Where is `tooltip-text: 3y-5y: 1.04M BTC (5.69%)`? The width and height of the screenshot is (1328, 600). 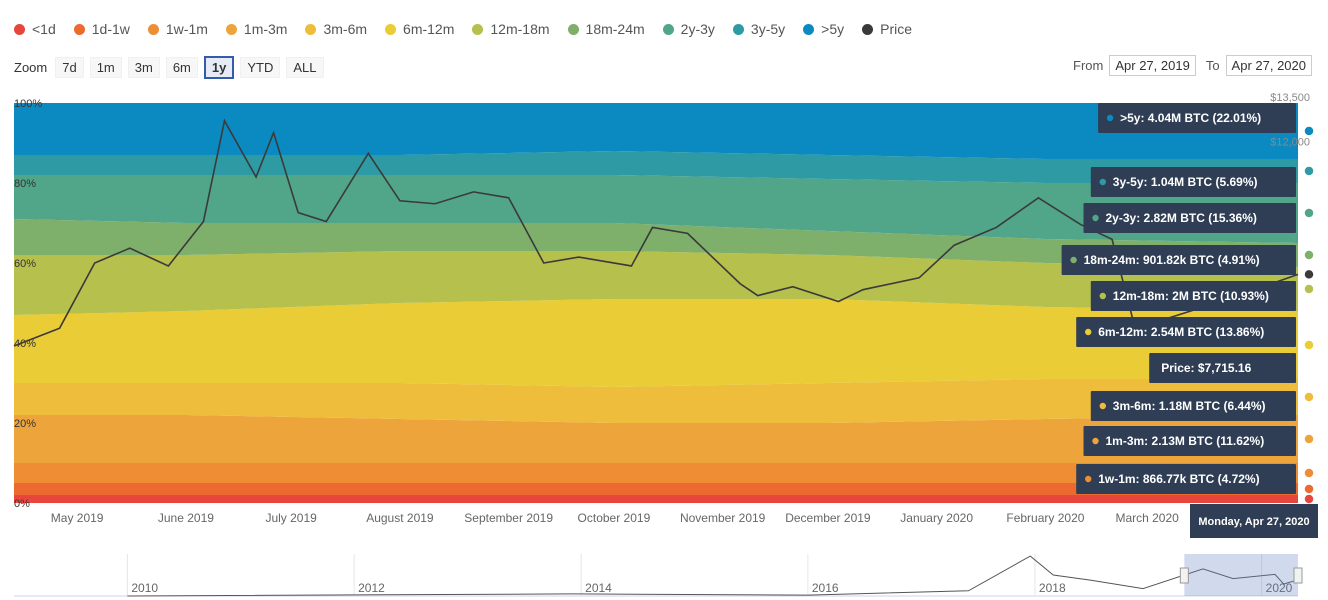 tooltip-text: 3y-5y: 1.04M BTC (5.69%) is located at coordinates (1185, 182).